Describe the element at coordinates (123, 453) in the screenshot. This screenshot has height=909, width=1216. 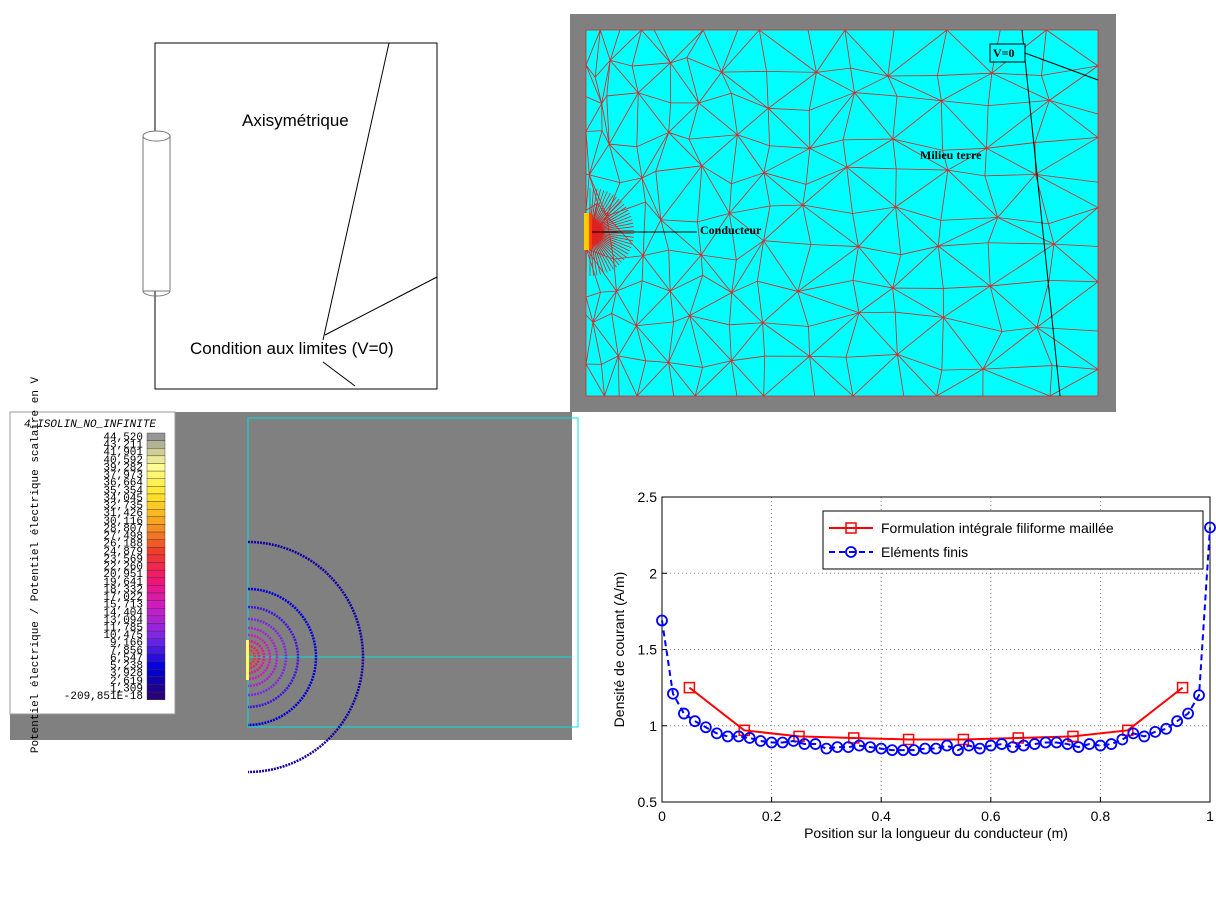
I see `colorbar-tick-label: 41,901` at that location.